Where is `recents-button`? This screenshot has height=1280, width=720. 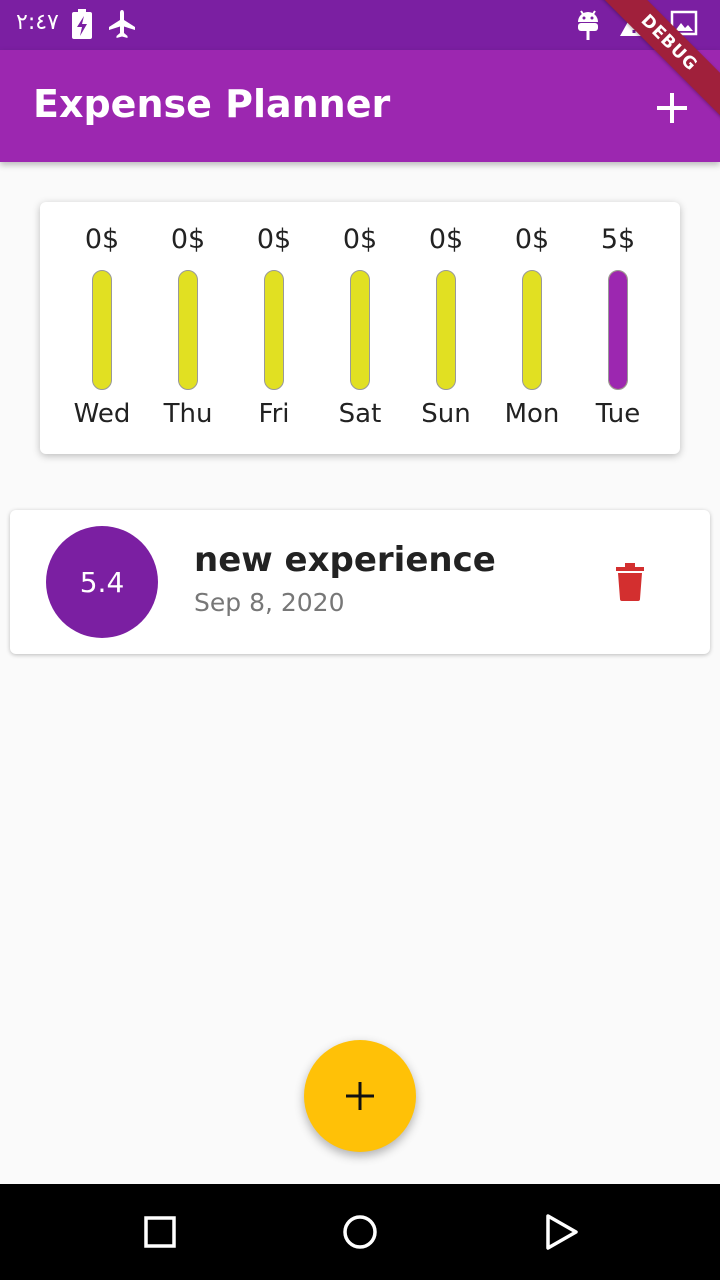 recents-button is located at coordinates (160, 1232).